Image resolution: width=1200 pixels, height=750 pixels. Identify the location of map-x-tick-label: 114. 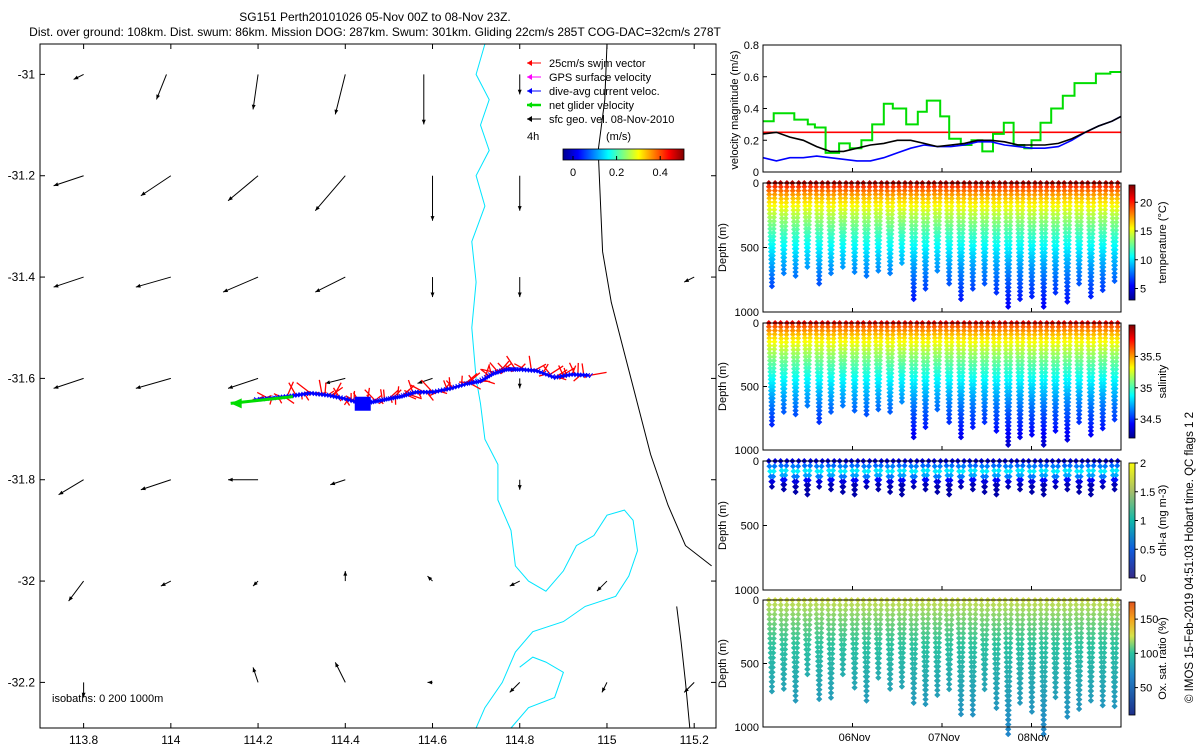
(170, 740).